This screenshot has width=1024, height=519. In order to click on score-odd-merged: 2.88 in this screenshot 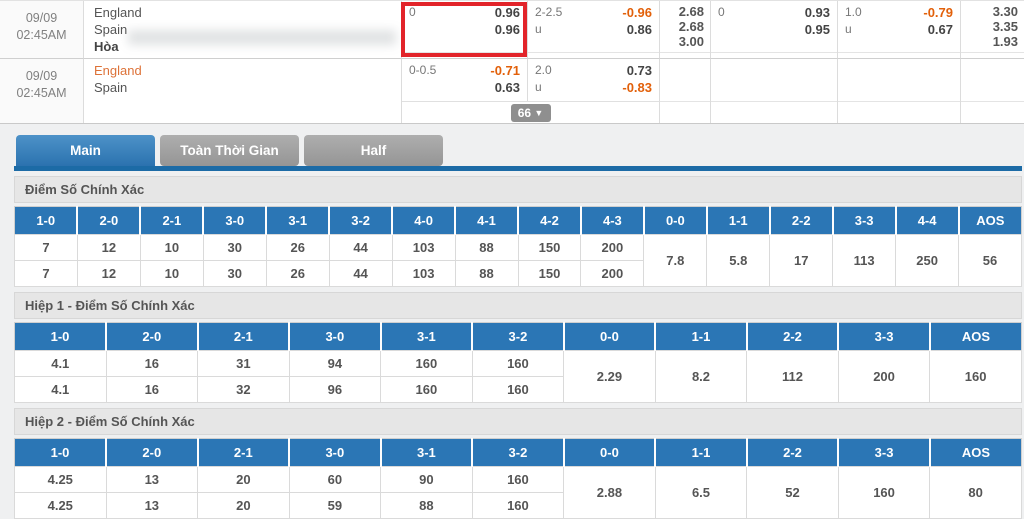, I will do `click(609, 492)`.